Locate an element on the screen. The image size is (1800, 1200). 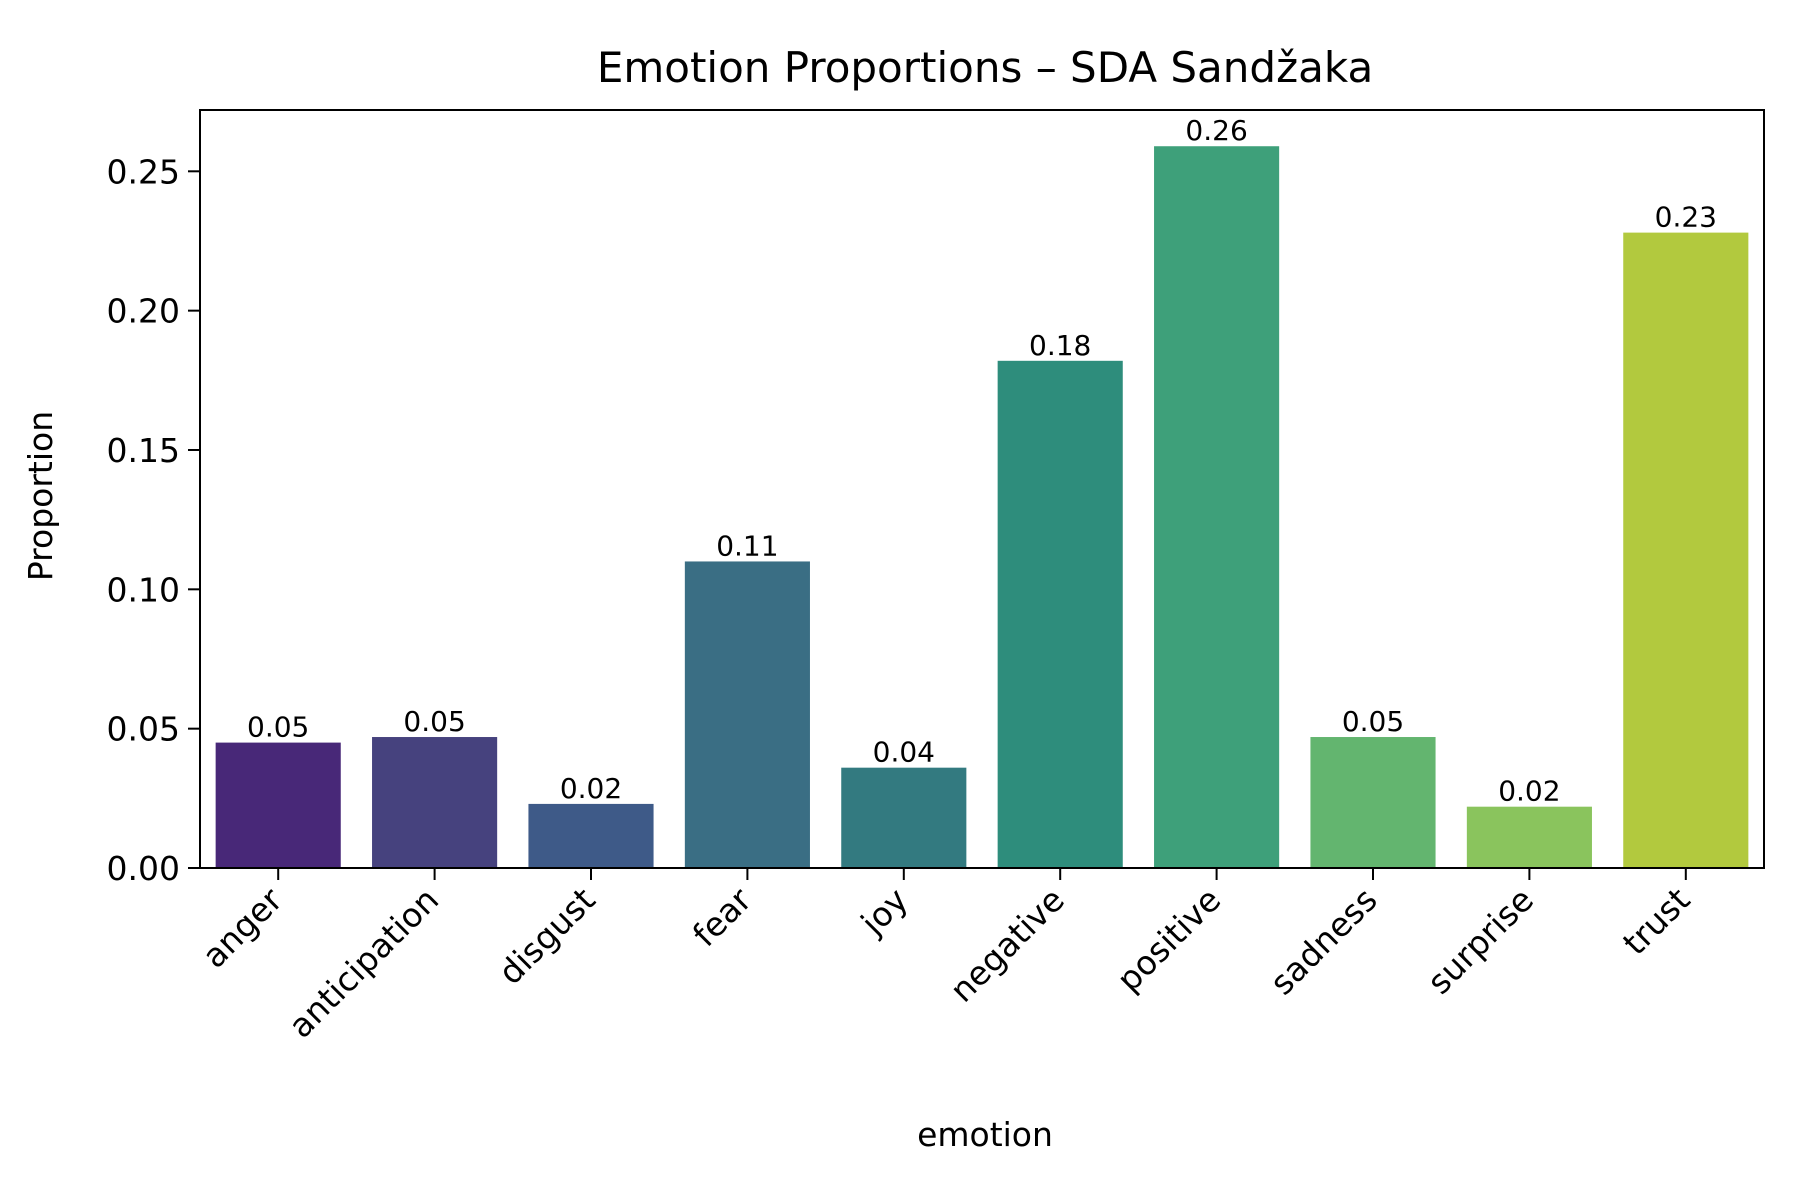
bar-surprise is located at coordinates (1529, 837).